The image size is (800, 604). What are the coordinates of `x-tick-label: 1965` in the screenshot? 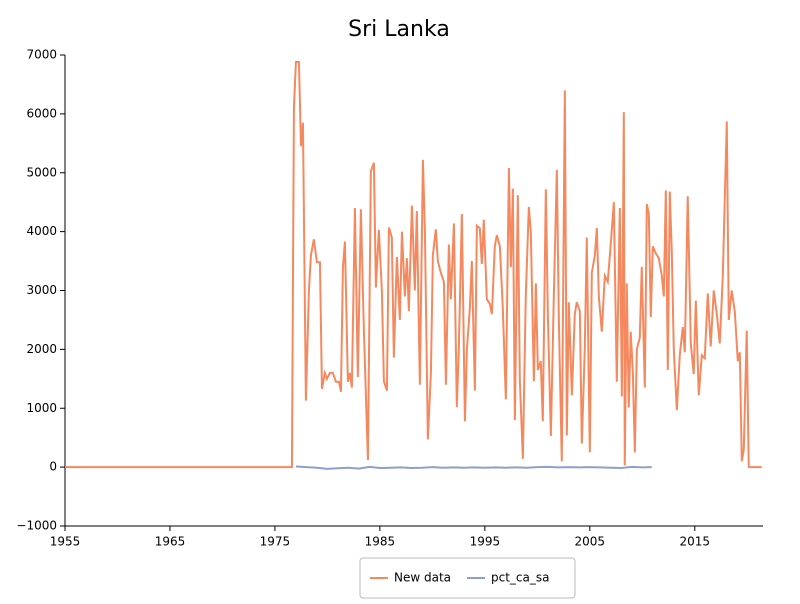 It's located at (170, 542).